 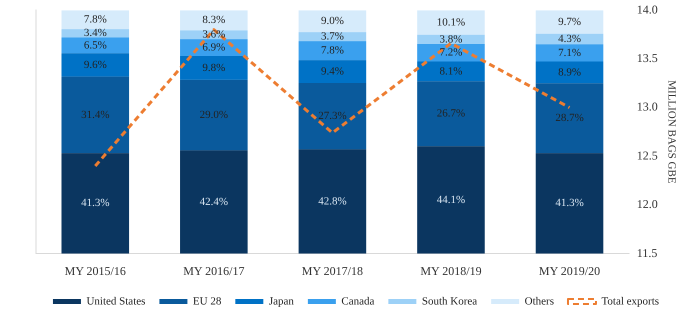 I want to click on legend-label: South Korea, so click(x=450, y=301).